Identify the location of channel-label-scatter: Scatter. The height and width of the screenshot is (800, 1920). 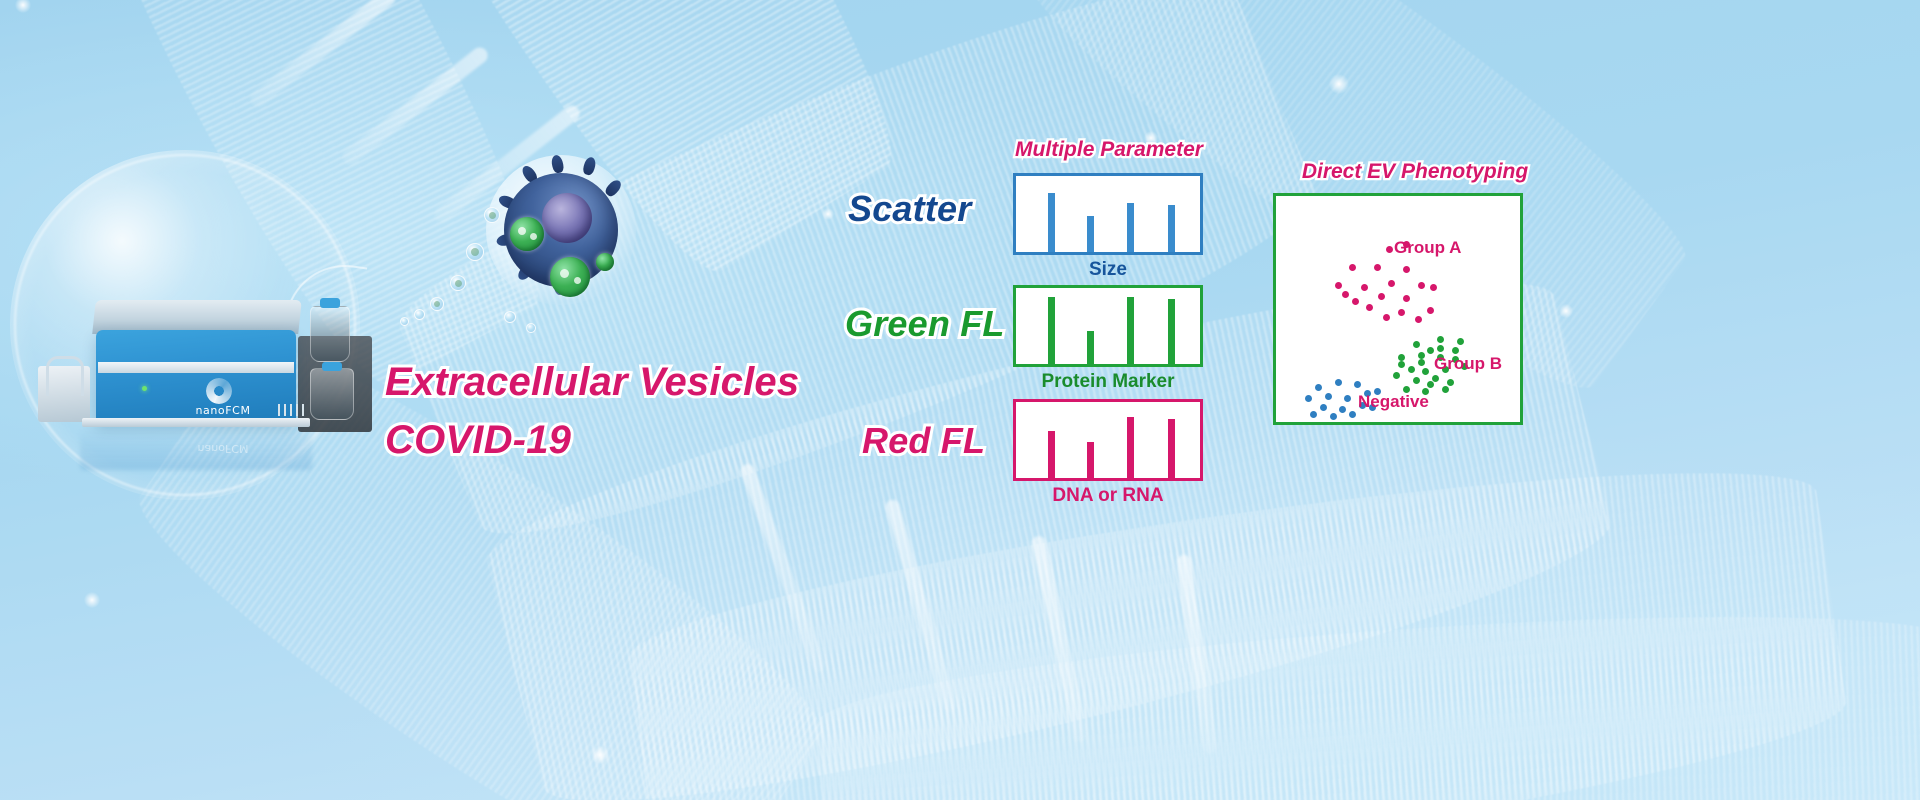
(909, 208).